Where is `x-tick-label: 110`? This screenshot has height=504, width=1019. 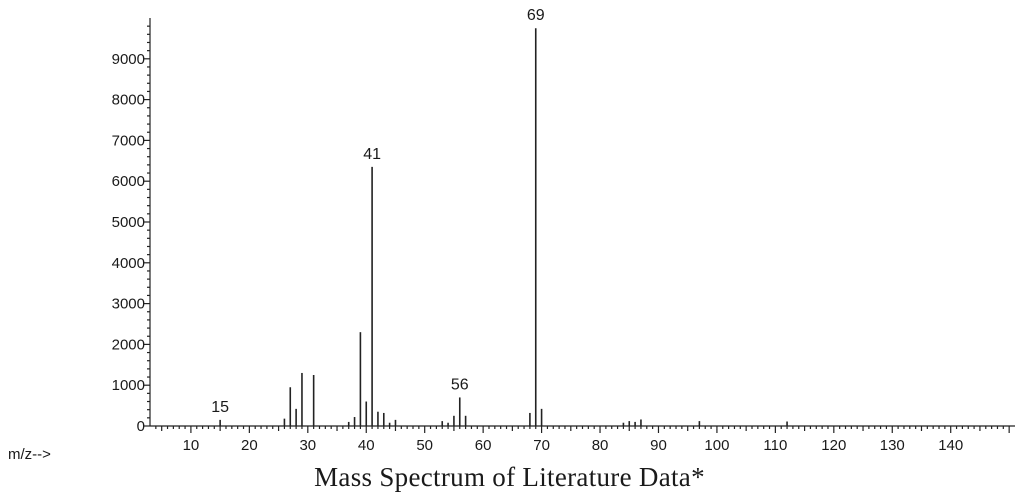
x-tick-label: 110 is located at coordinates (775, 445).